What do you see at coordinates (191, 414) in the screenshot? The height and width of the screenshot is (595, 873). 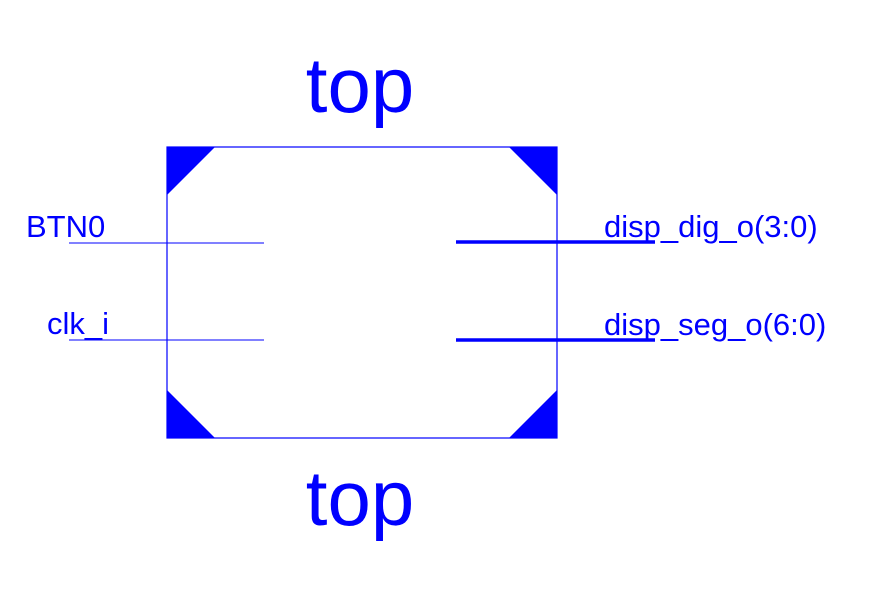 I see `corner-marker-bottom-left` at bounding box center [191, 414].